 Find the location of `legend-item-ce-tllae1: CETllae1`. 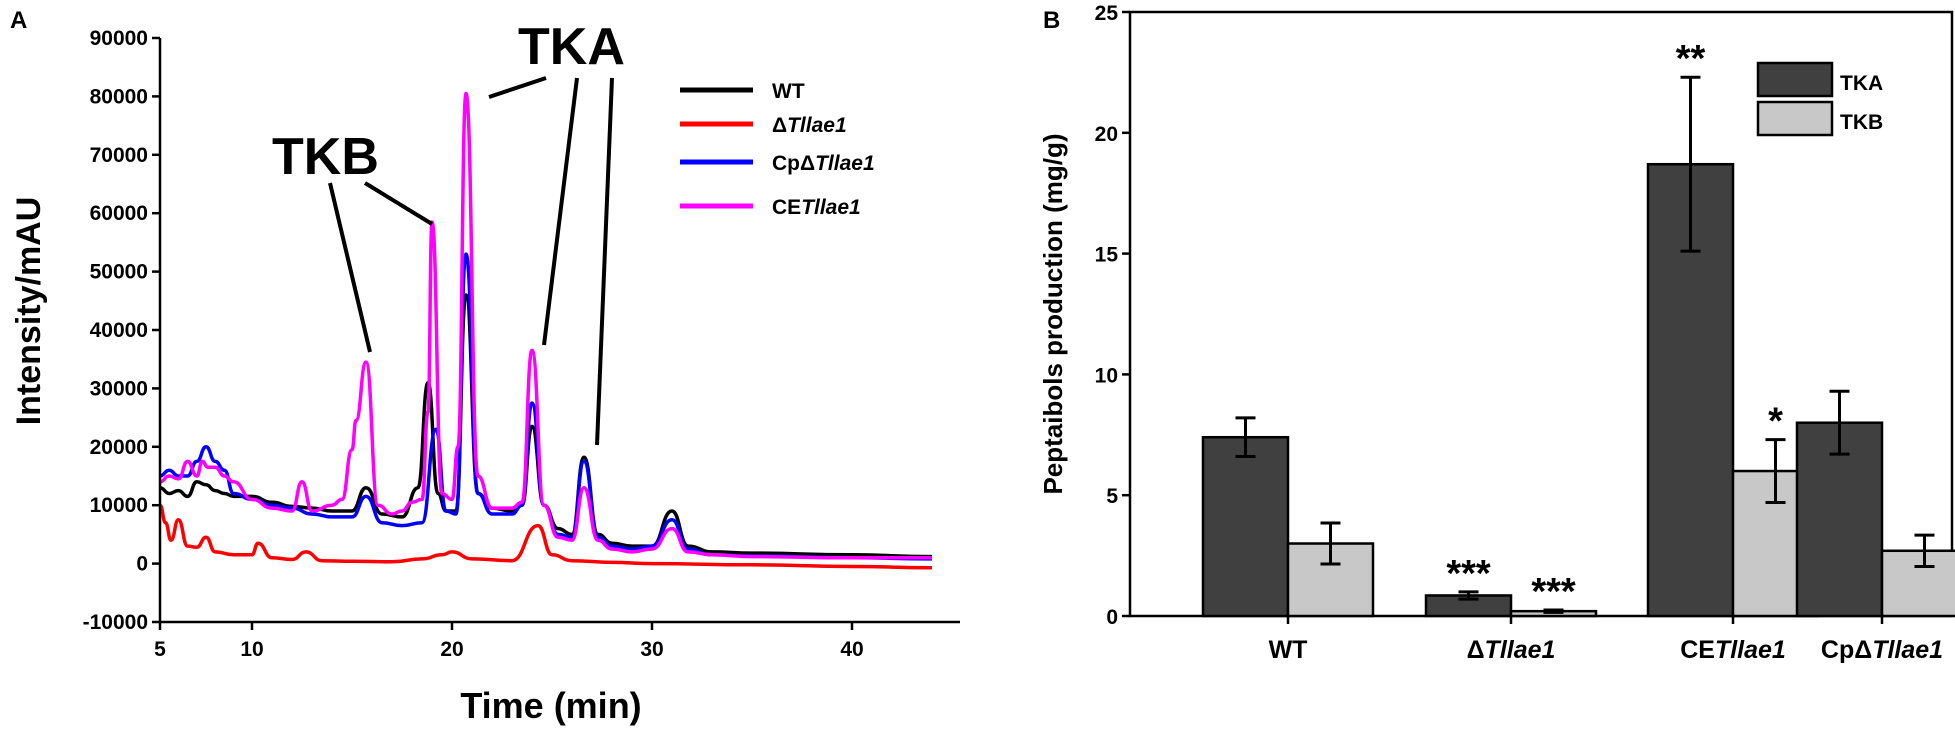

legend-item-ce-tllae1: CETllae1 is located at coordinates (770, 207).